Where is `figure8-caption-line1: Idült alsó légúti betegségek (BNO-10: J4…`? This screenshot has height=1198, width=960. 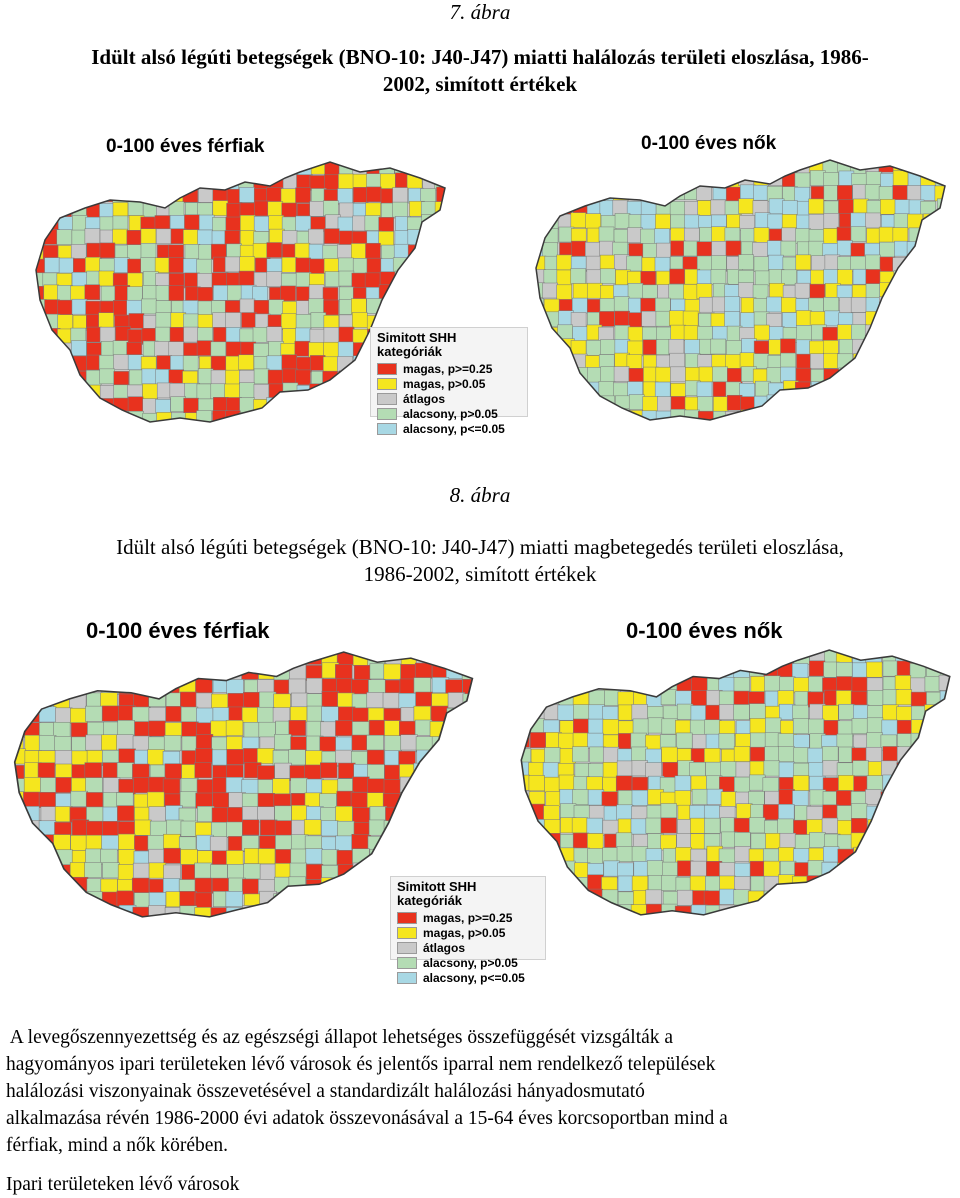 figure8-caption-line1: Idült alsó légúti betegségek (BNO-10: J4… is located at coordinates (480, 547).